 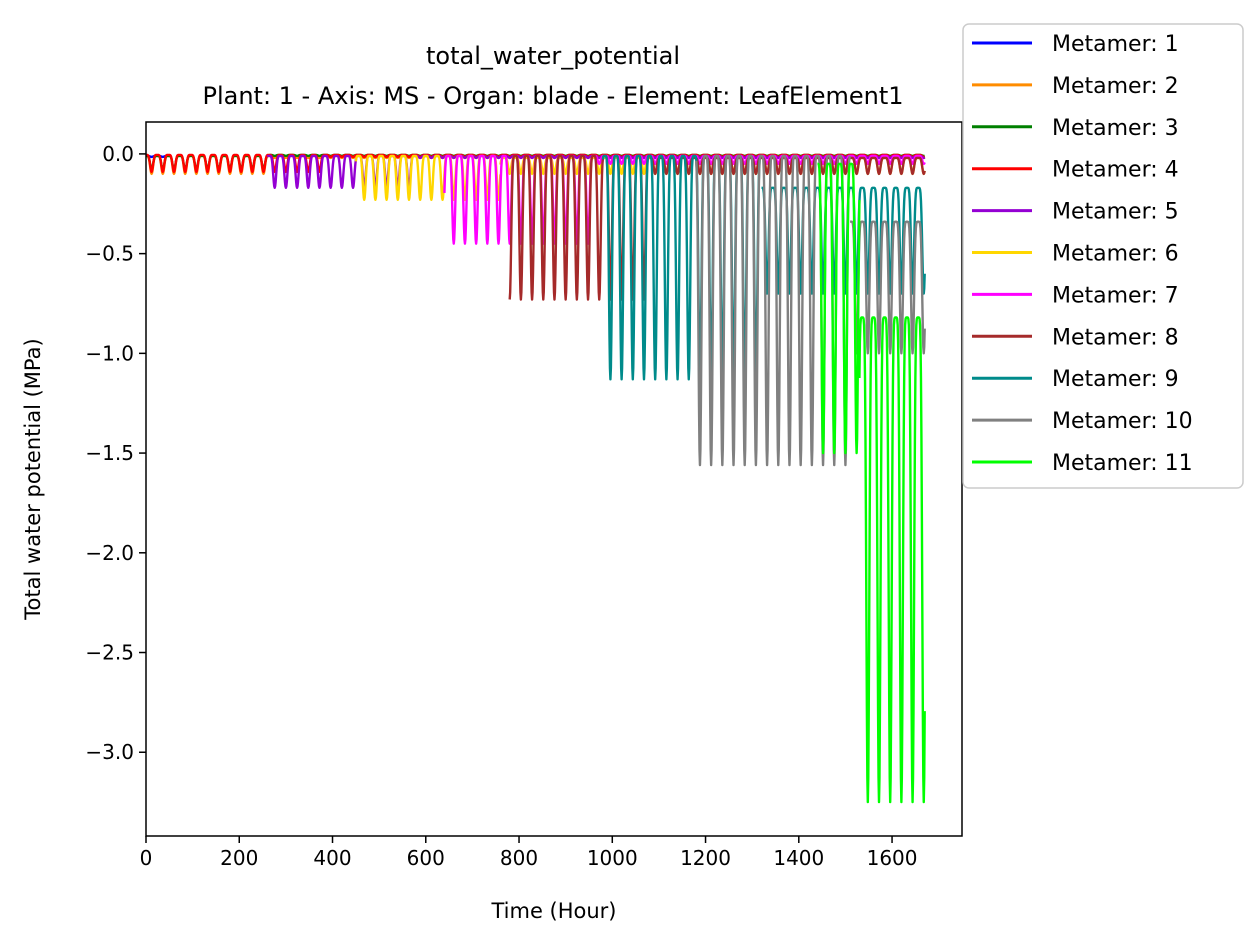 What do you see at coordinates (1115, 128) in the screenshot?
I see `legend-label: Metamer: 3` at bounding box center [1115, 128].